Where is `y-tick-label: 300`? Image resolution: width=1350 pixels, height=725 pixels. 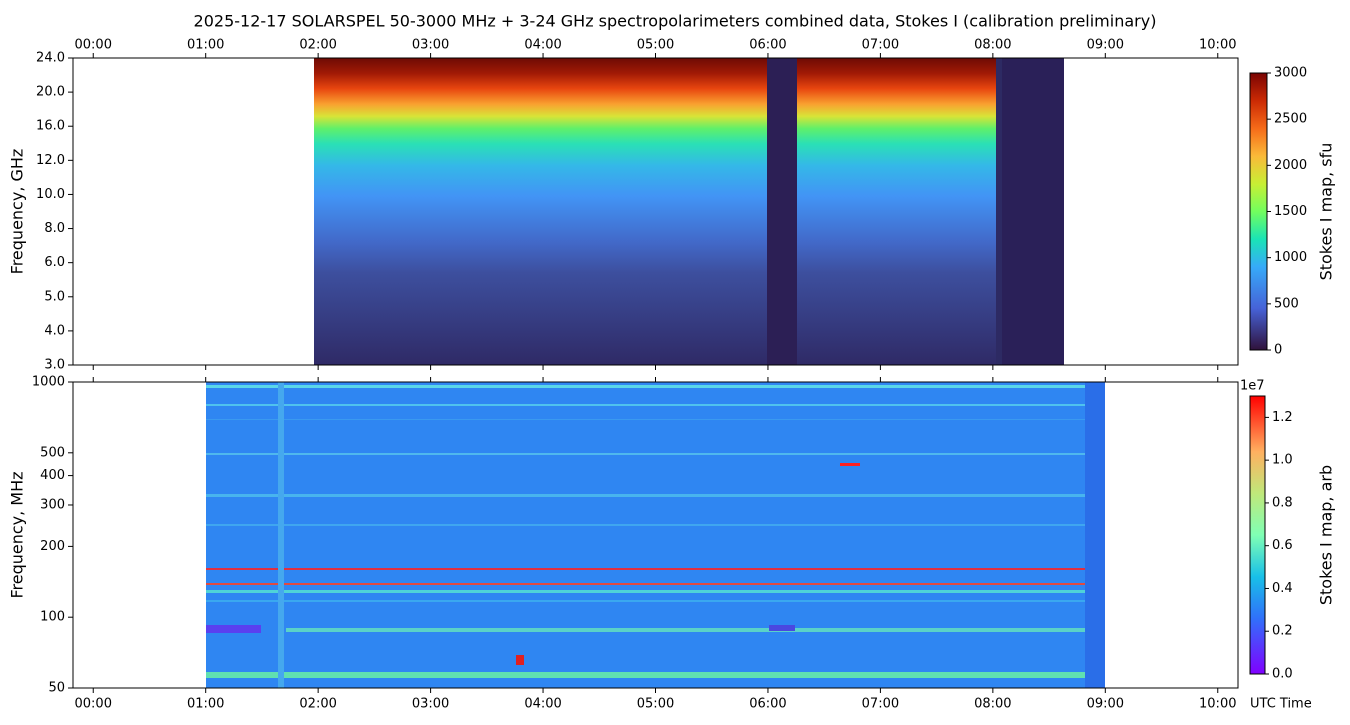 y-tick-label: 300 is located at coordinates (52, 504).